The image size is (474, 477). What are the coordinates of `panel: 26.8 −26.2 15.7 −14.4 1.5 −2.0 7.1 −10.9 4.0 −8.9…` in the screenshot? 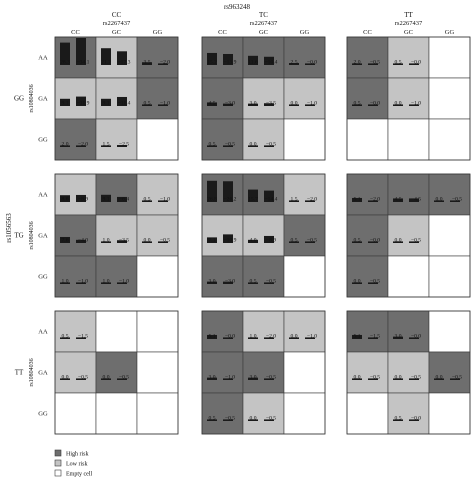 It's located at (263, 235).